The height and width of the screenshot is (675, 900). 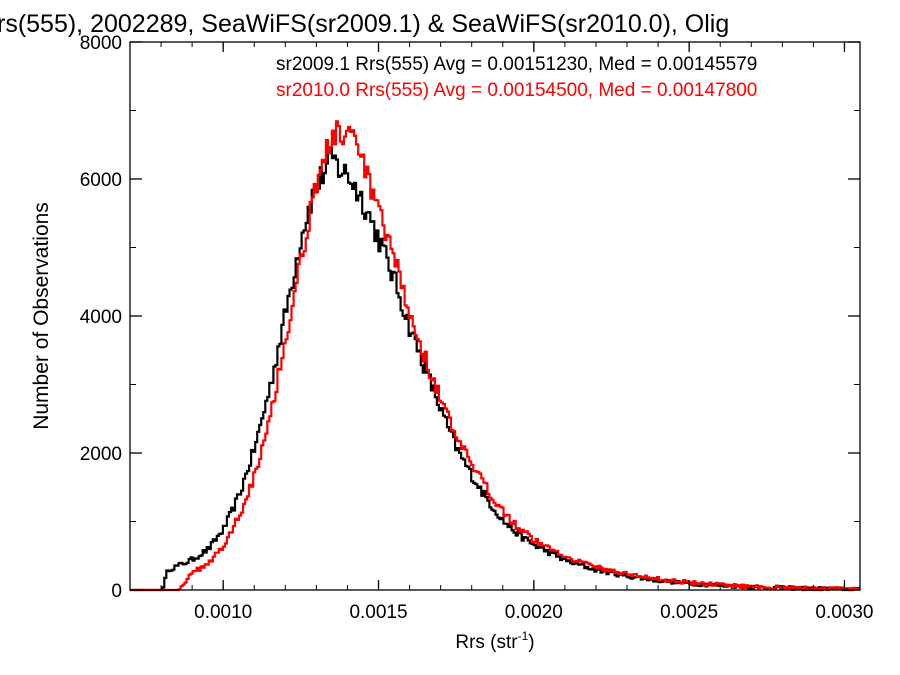 What do you see at coordinates (534, 612) in the screenshot?
I see `x-tick-label: 0.0020` at bounding box center [534, 612].